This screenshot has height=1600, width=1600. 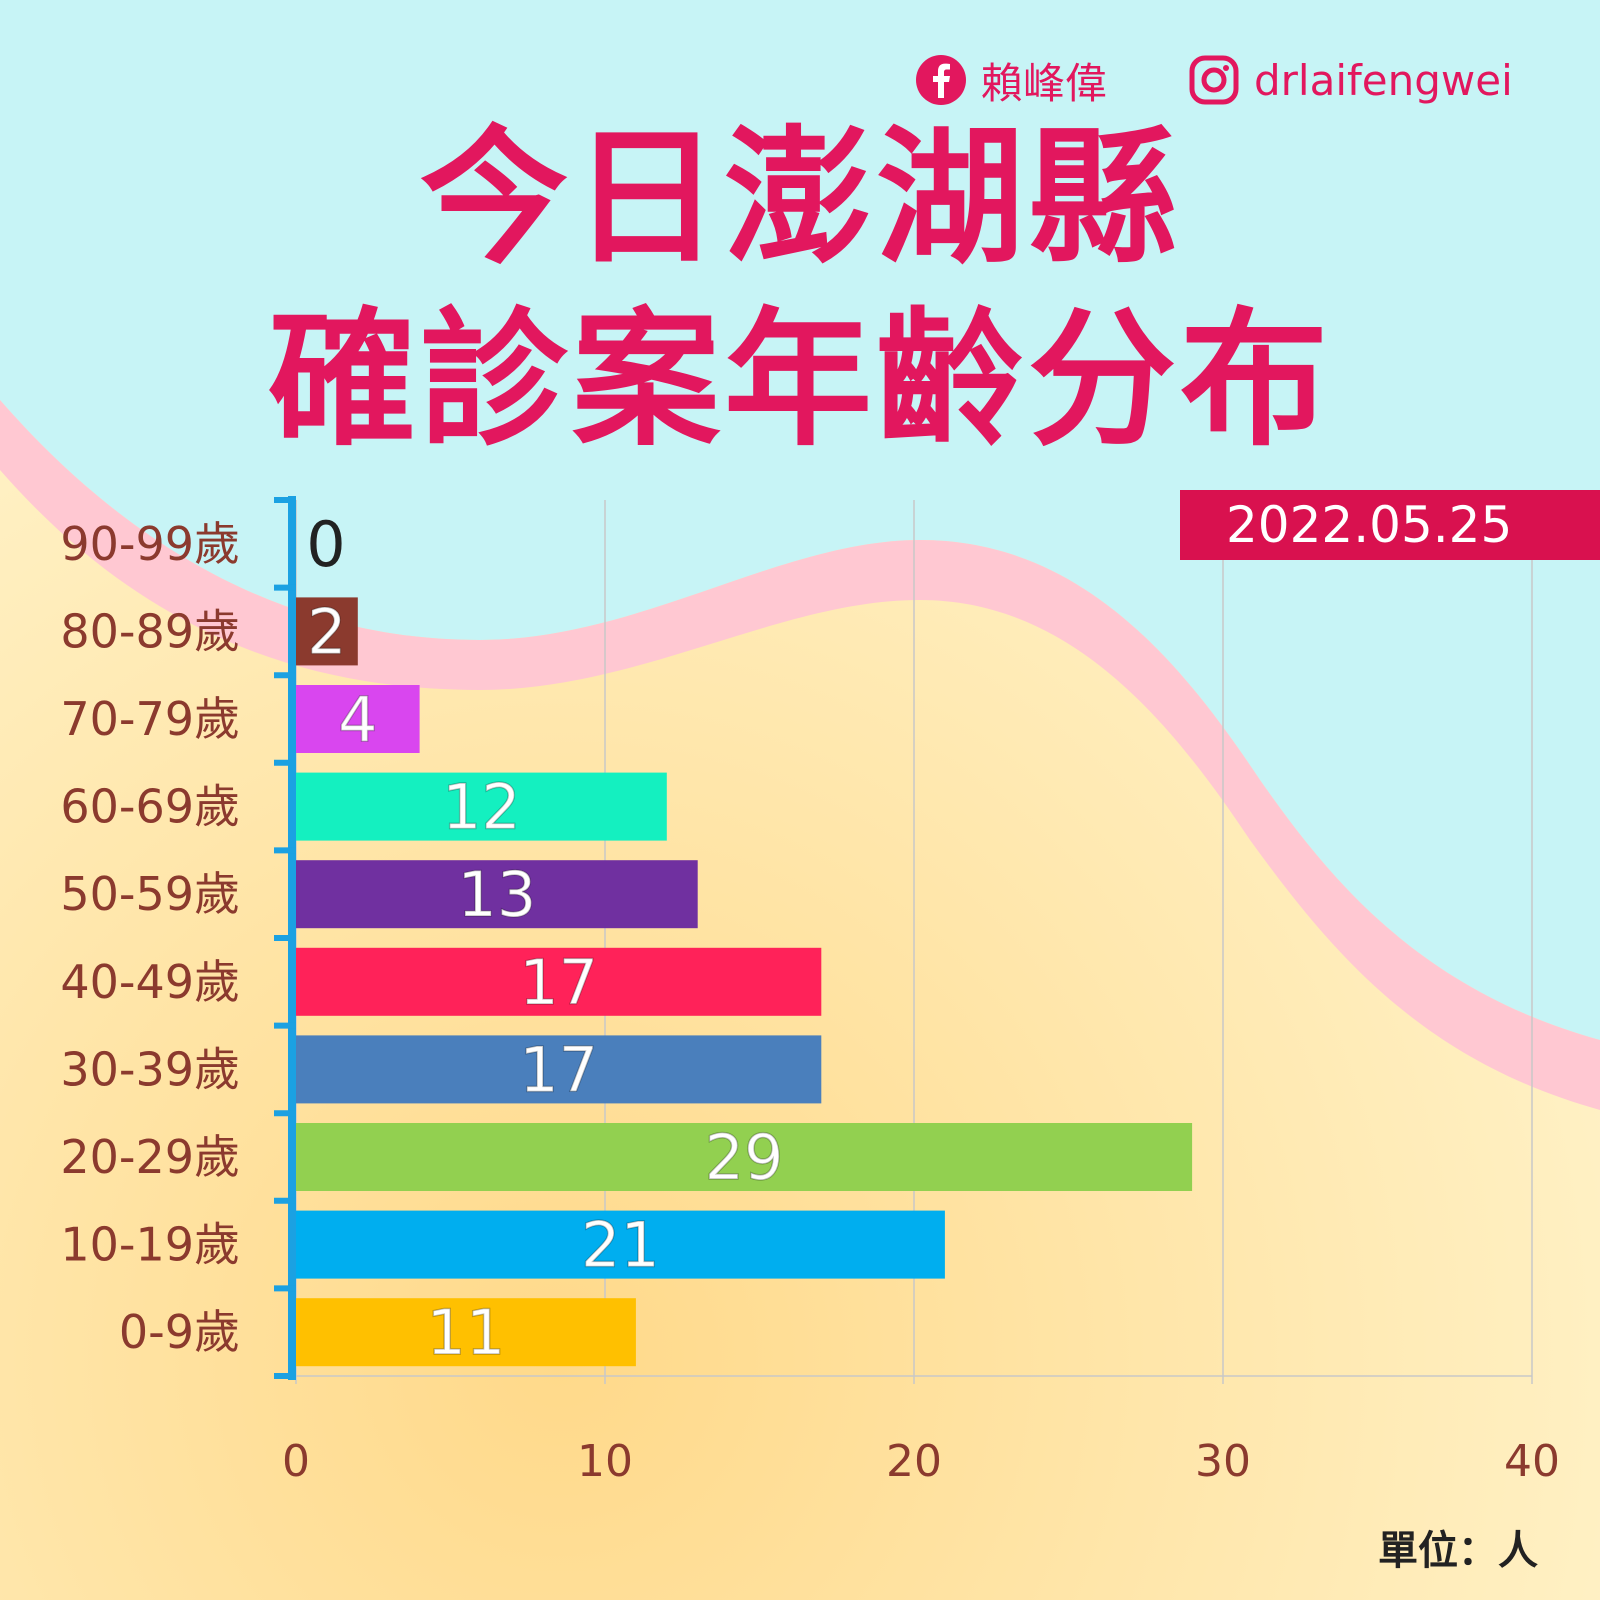 What do you see at coordinates (150, 1069) in the screenshot?
I see `y-category-label: 30-39歲` at bounding box center [150, 1069].